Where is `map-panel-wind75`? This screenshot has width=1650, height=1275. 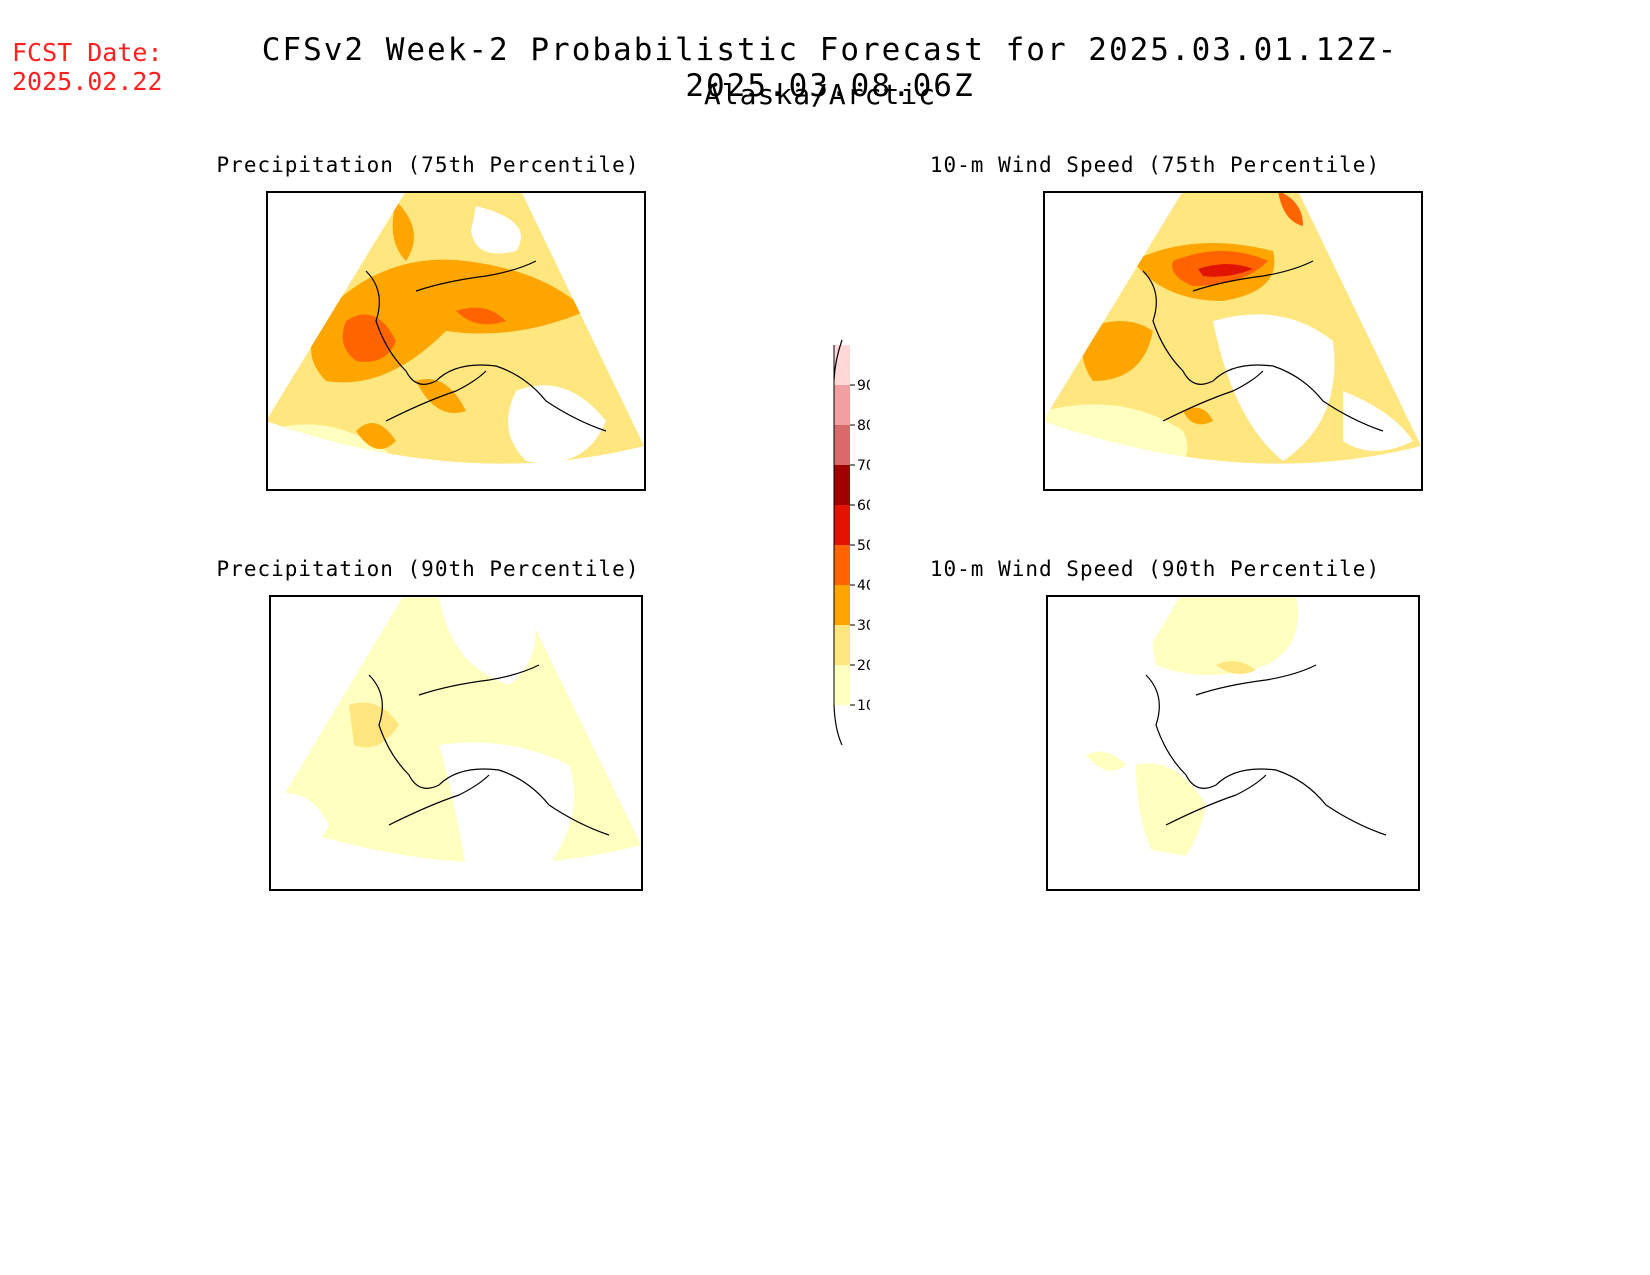
map-panel-wind75 is located at coordinates (1233, 341).